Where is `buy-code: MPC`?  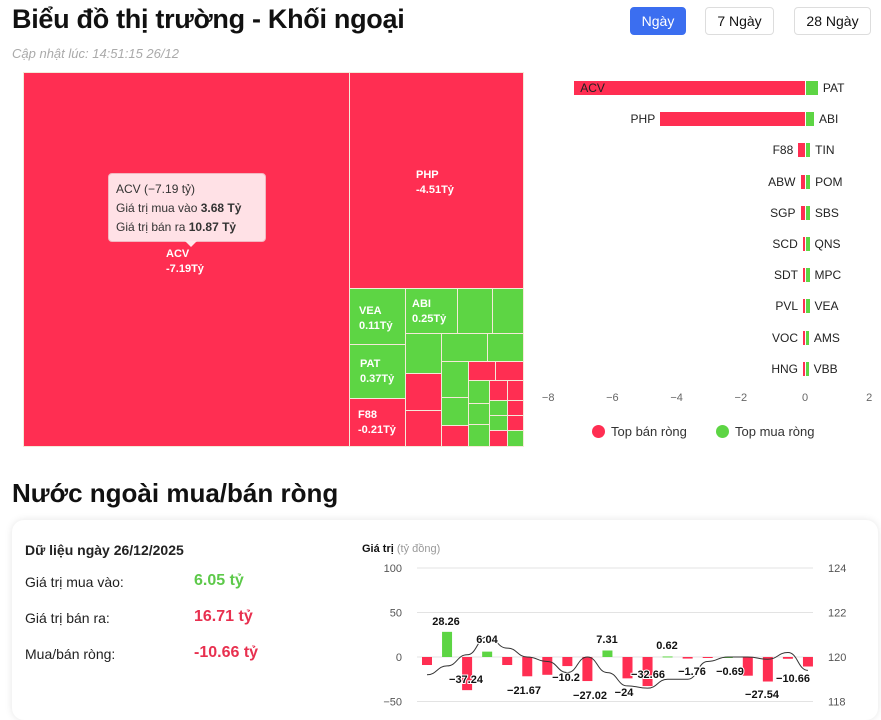
buy-code: MPC is located at coordinates (828, 275).